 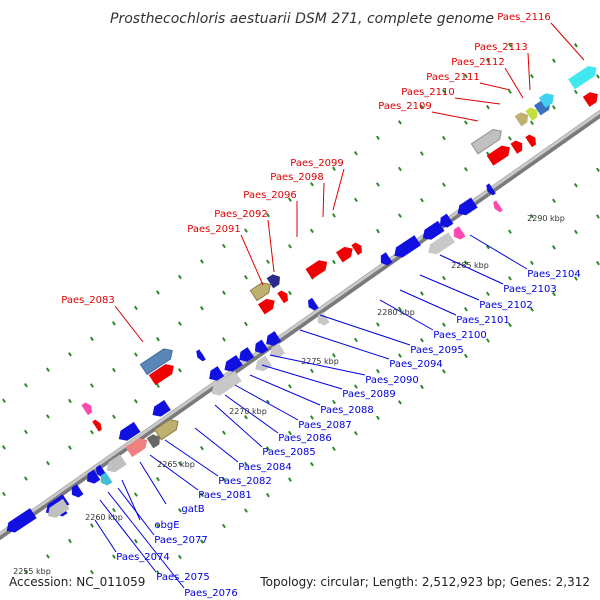 I want to click on forward-gene-label: Paes_2112, so click(x=478, y=62).